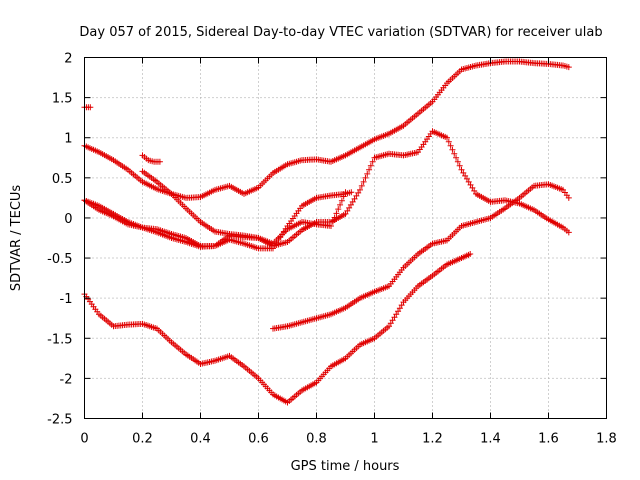 This screenshot has width=640, height=480. What do you see at coordinates (84, 439) in the screenshot?
I see `x-tick-label: 0` at bounding box center [84, 439].